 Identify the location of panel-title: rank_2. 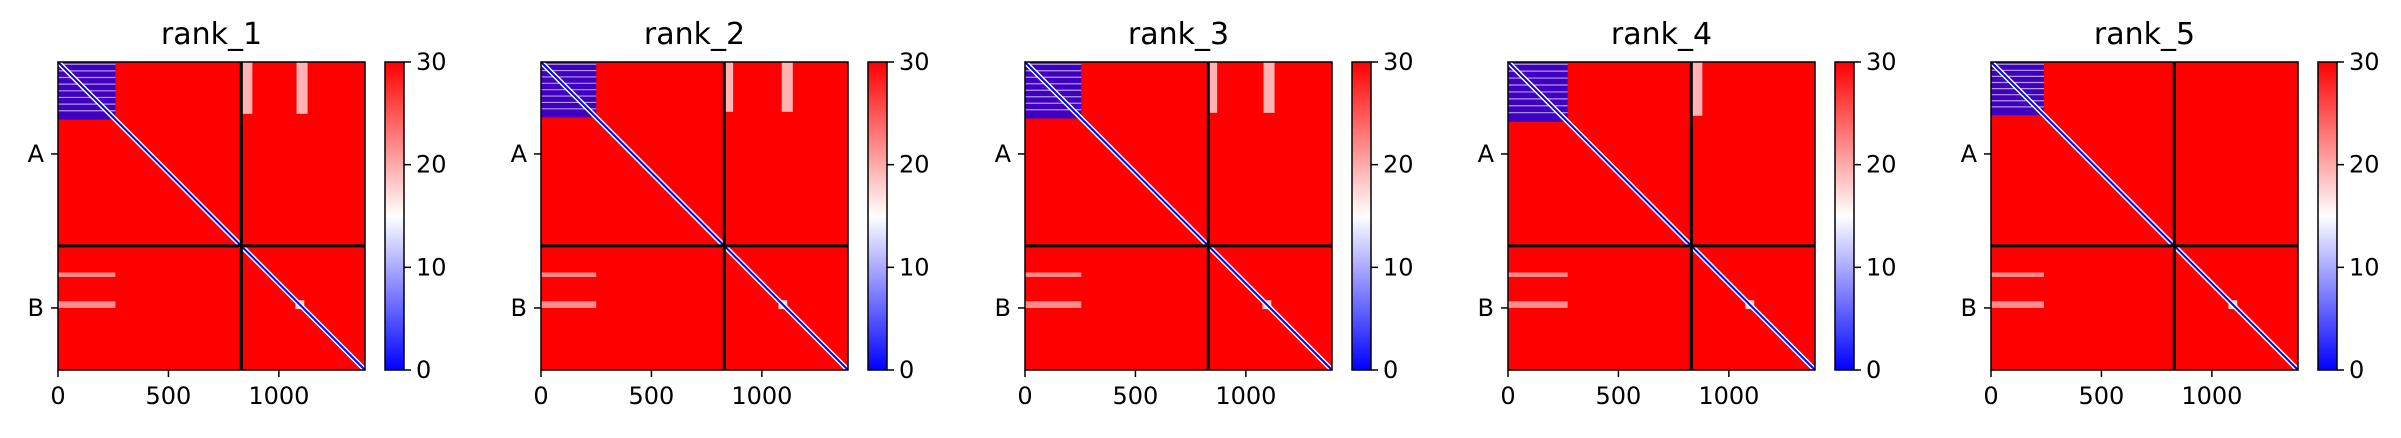
(694, 34).